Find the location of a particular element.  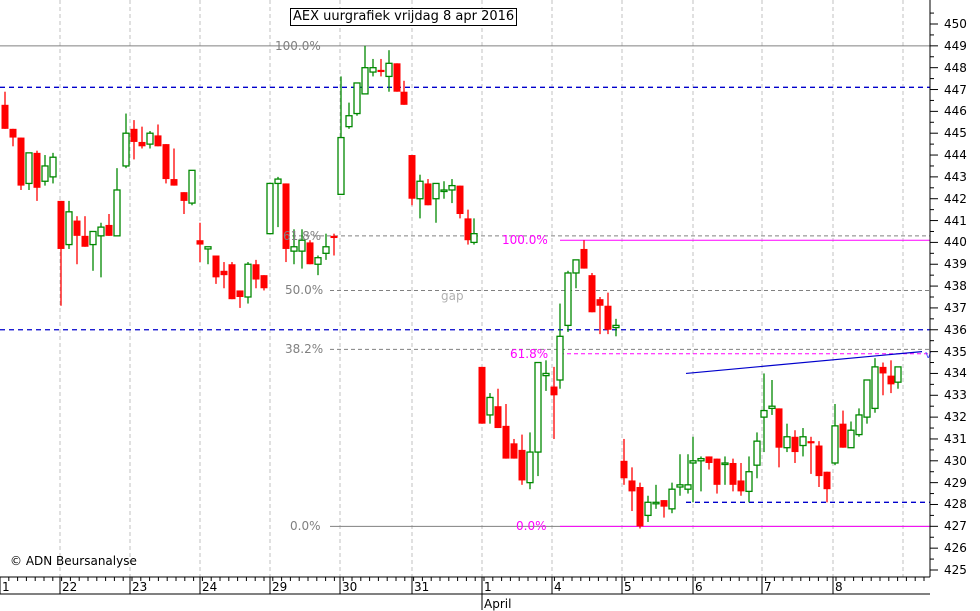

copyright-label: © ADN Beursanalyse is located at coordinates (73, 561).